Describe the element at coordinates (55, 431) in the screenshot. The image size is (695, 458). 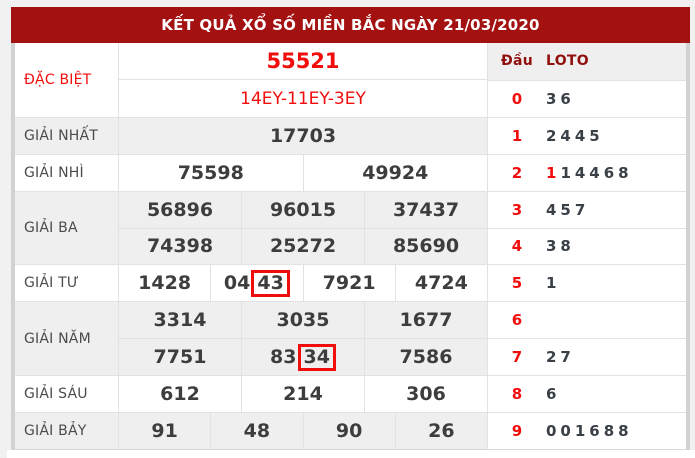
I see `prize-label-seventh: GIẢI BẢY` at that location.